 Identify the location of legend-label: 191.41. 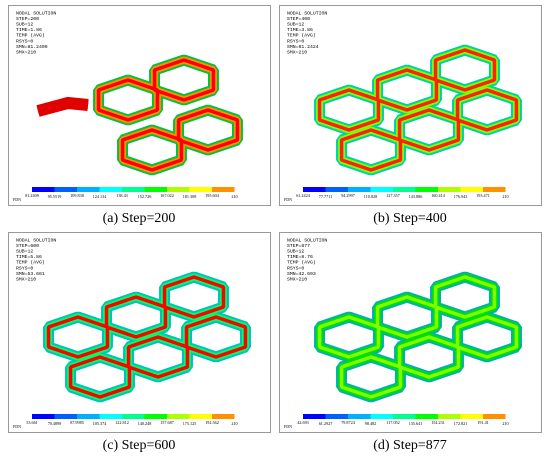
(483, 422).